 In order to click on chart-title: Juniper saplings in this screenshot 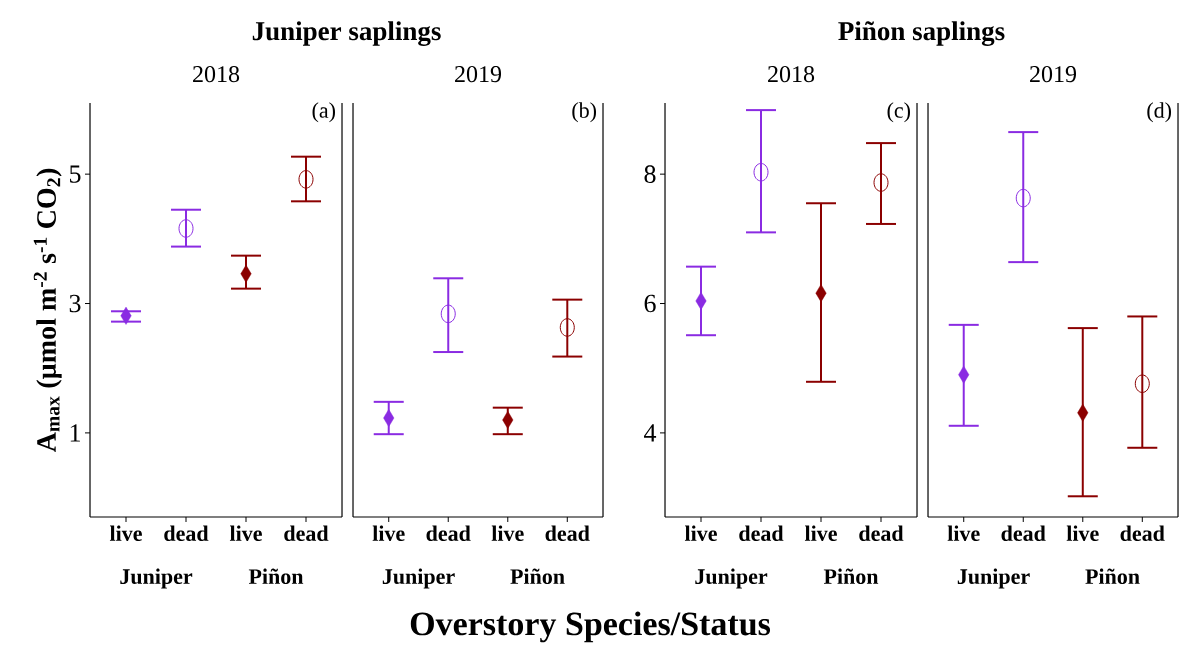, I will do `click(346, 33)`.